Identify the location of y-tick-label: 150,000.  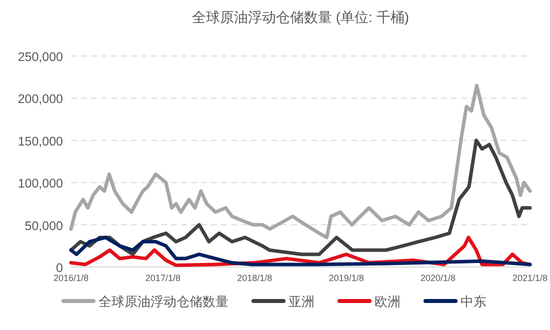
(41, 141).